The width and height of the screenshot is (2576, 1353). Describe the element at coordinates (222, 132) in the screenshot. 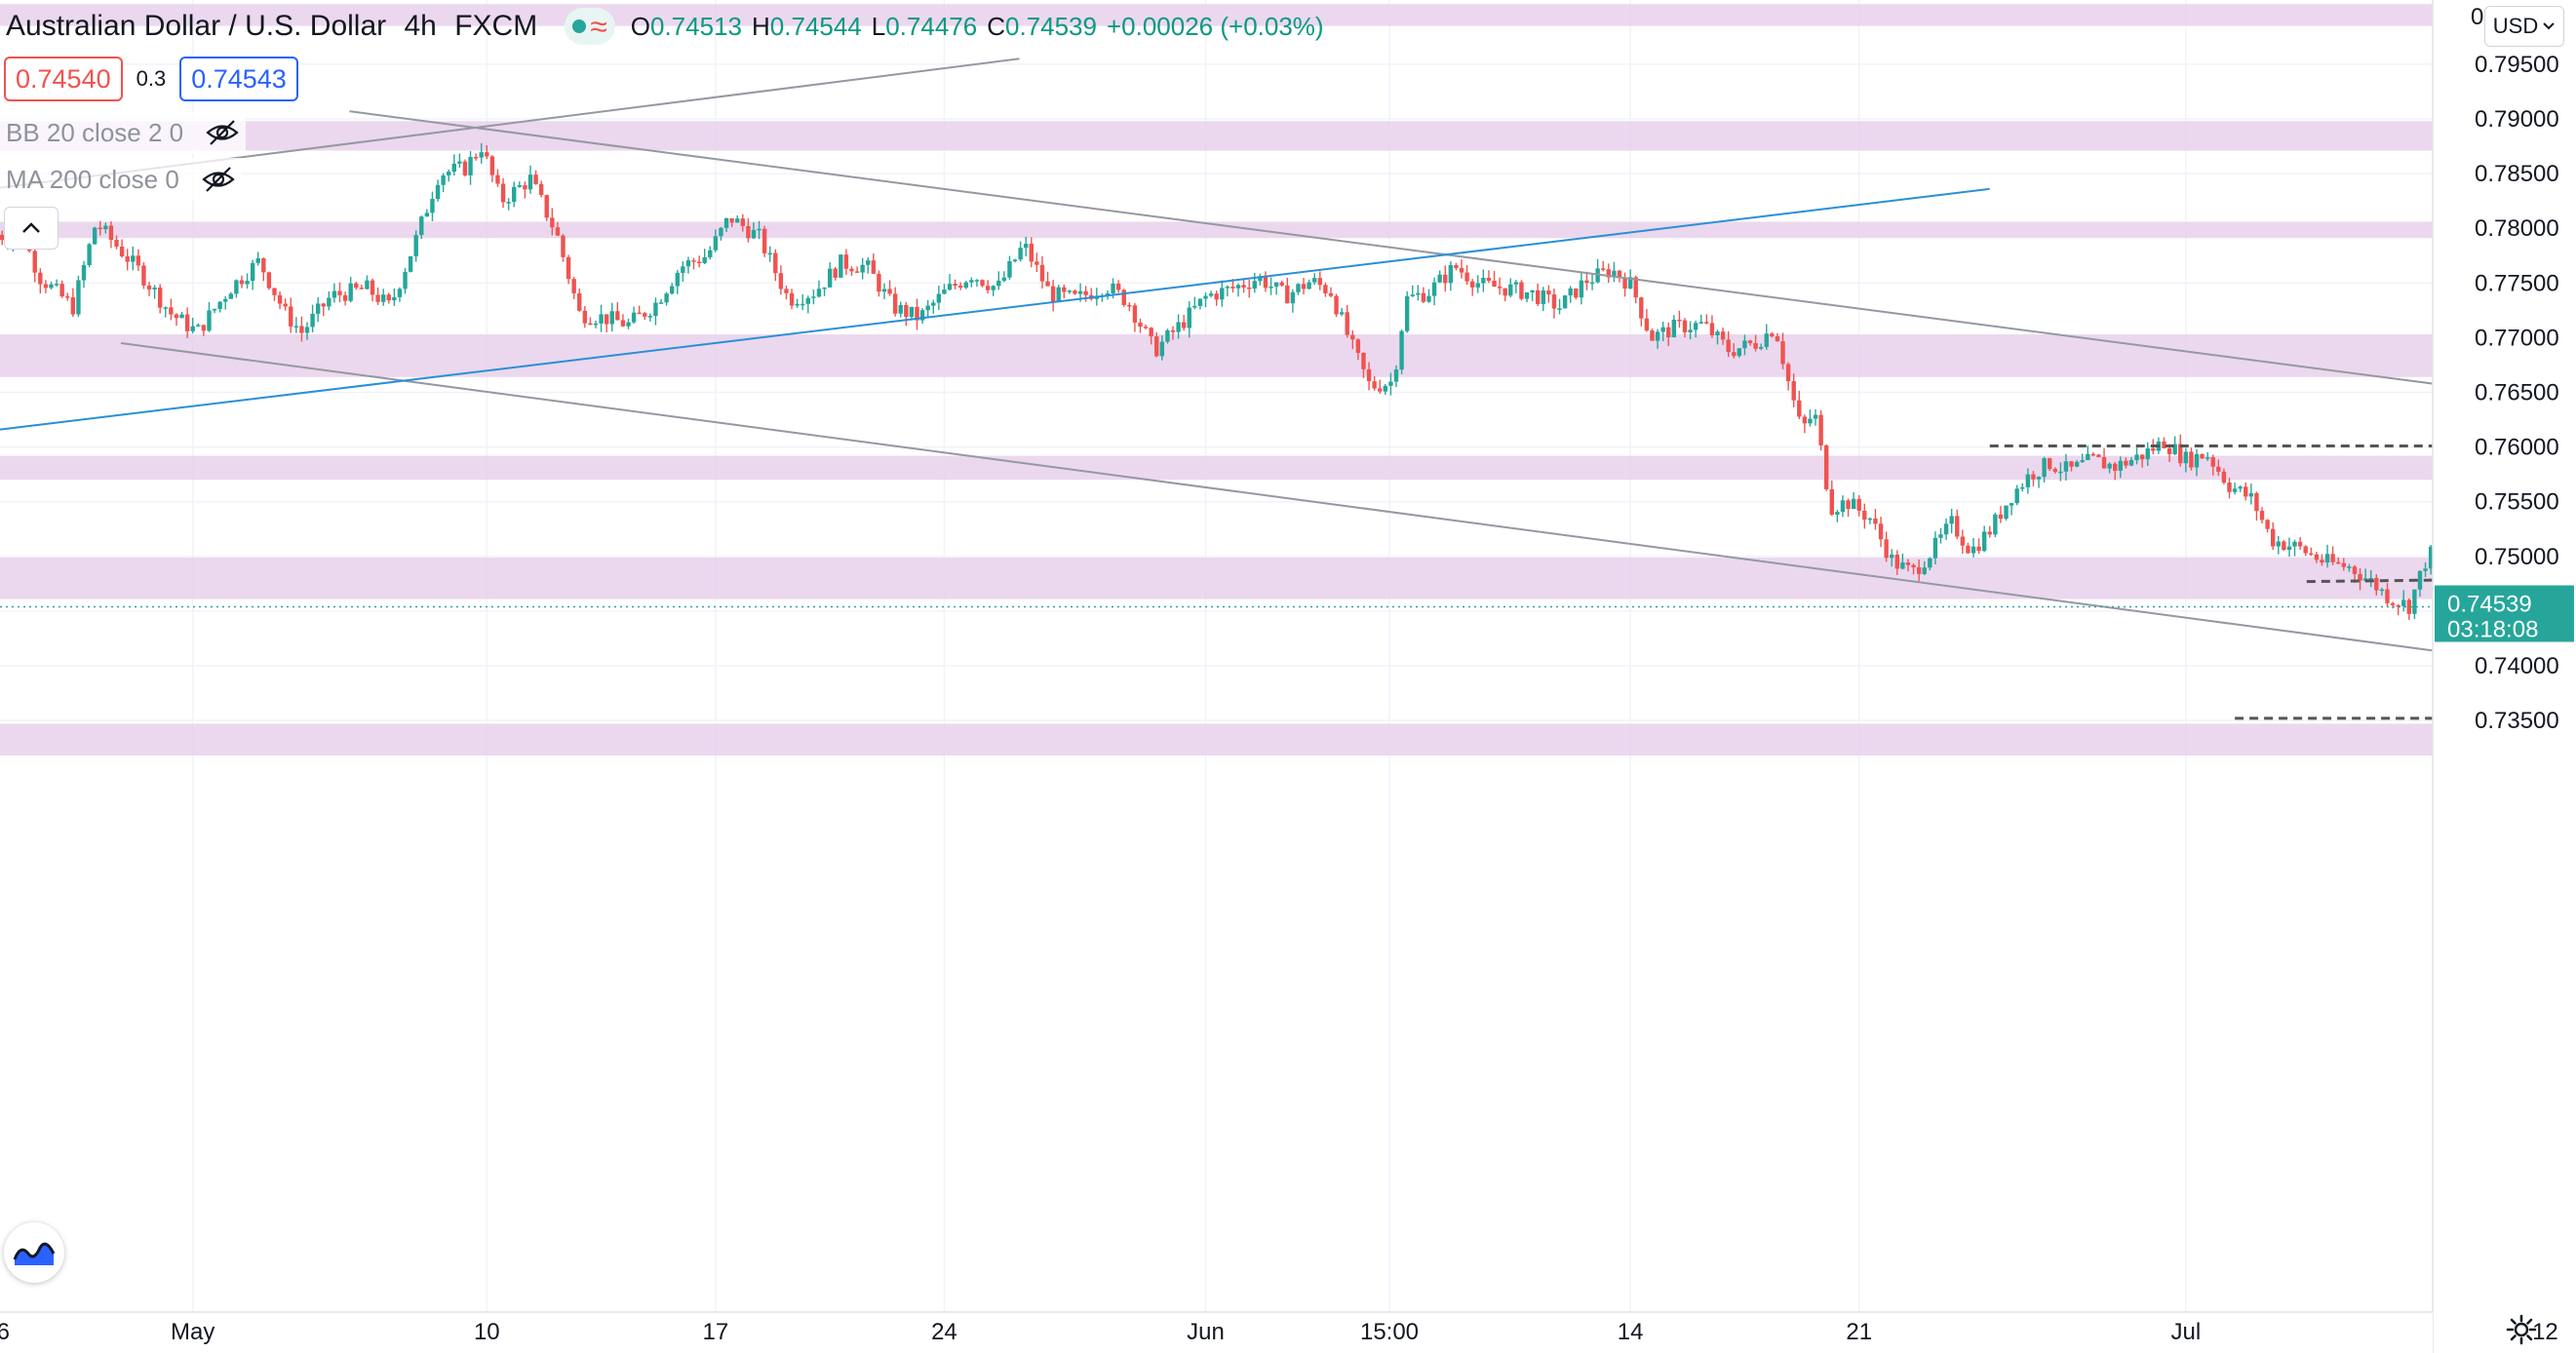

I see `eye-crossed-icon` at that location.